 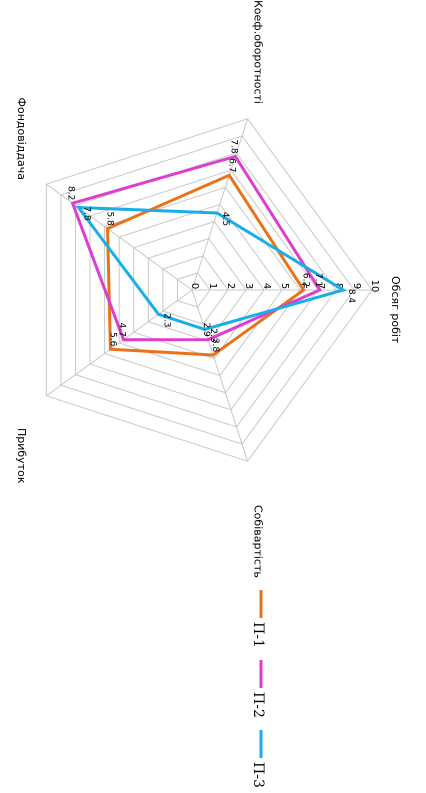 I want to click on series-line-П-3, so click(x=211, y=268).